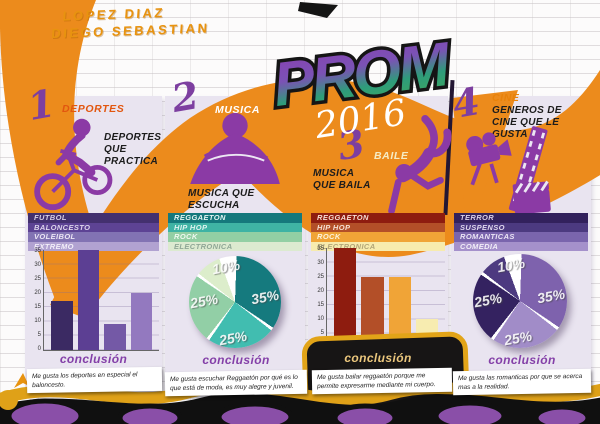 The width and height of the screenshot is (600, 424). Describe the element at coordinates (115, 337) in the screenshot. I see `bar-voleibol` at that location.